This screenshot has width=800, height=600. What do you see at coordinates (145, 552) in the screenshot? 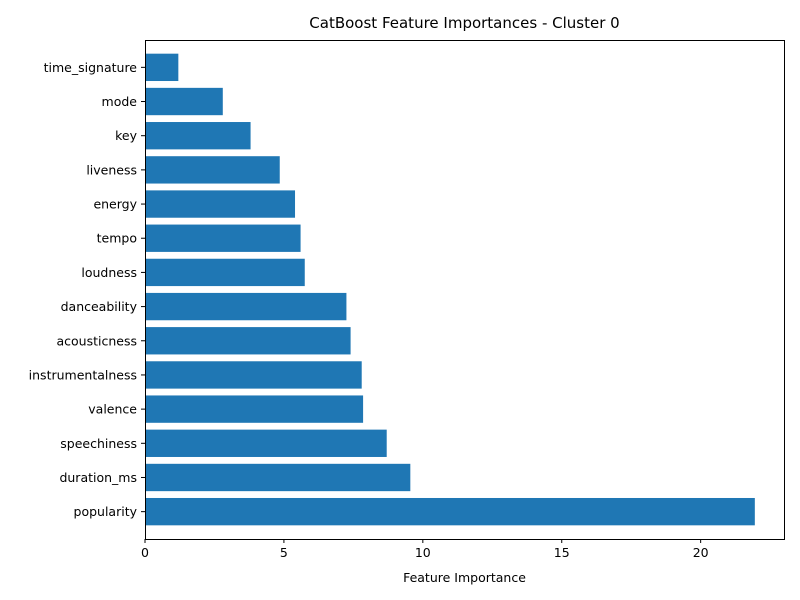
I see `x-tick-label: 0` at bounding box center [145, 552].